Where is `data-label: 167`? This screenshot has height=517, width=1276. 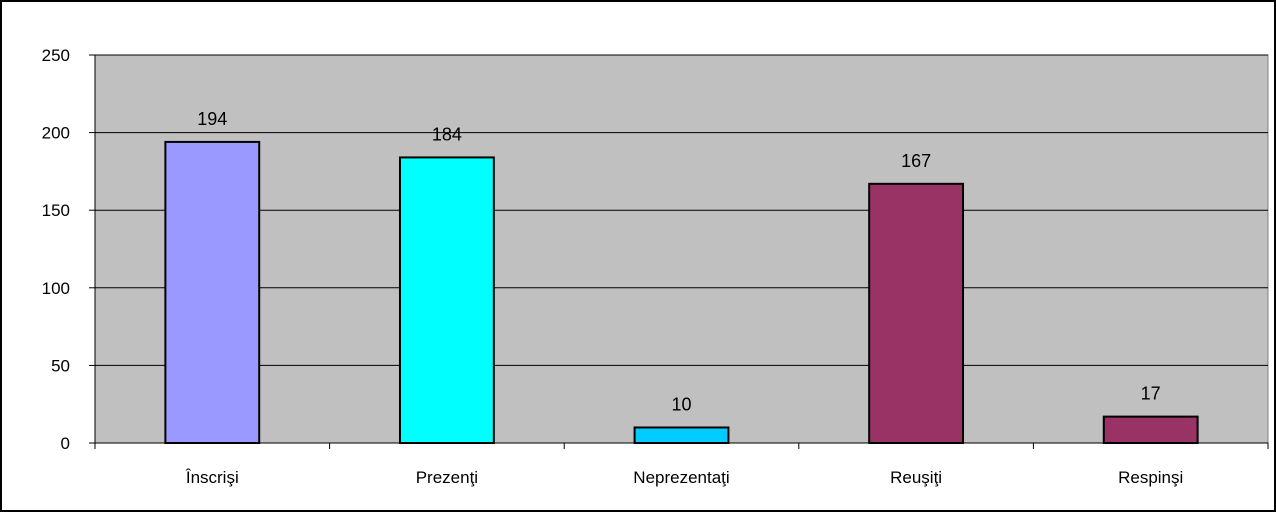 data-label: 167 is located at coordinates (916, 161).